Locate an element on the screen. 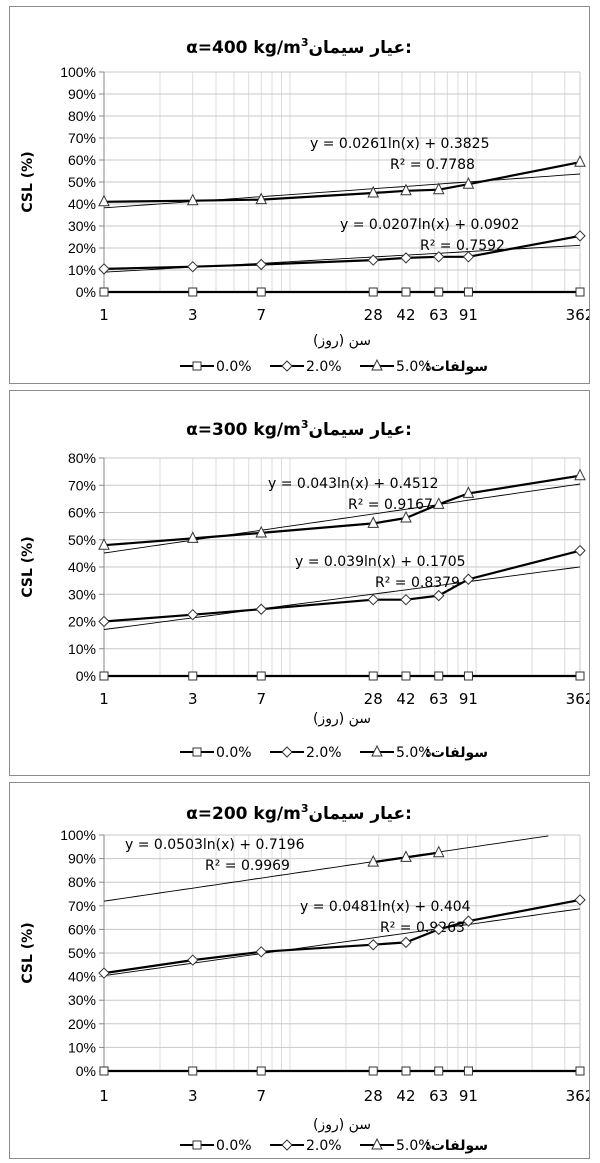 The width and height of the screenshot is (600, 1163). x-tick-label: 1 is located at coordinates (104, 1096).